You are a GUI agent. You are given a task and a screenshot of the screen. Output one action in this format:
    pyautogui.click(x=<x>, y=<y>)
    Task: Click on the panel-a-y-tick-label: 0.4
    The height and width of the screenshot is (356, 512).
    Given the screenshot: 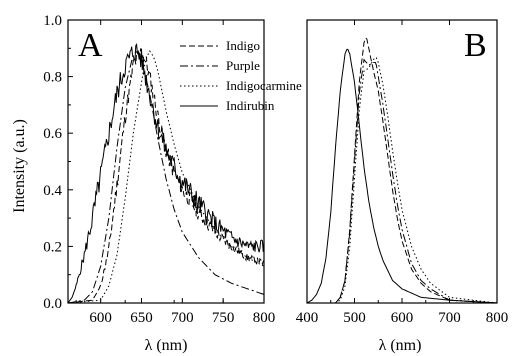 What is the action you would take?
    pyautogui.click(x=52, y=191)
    